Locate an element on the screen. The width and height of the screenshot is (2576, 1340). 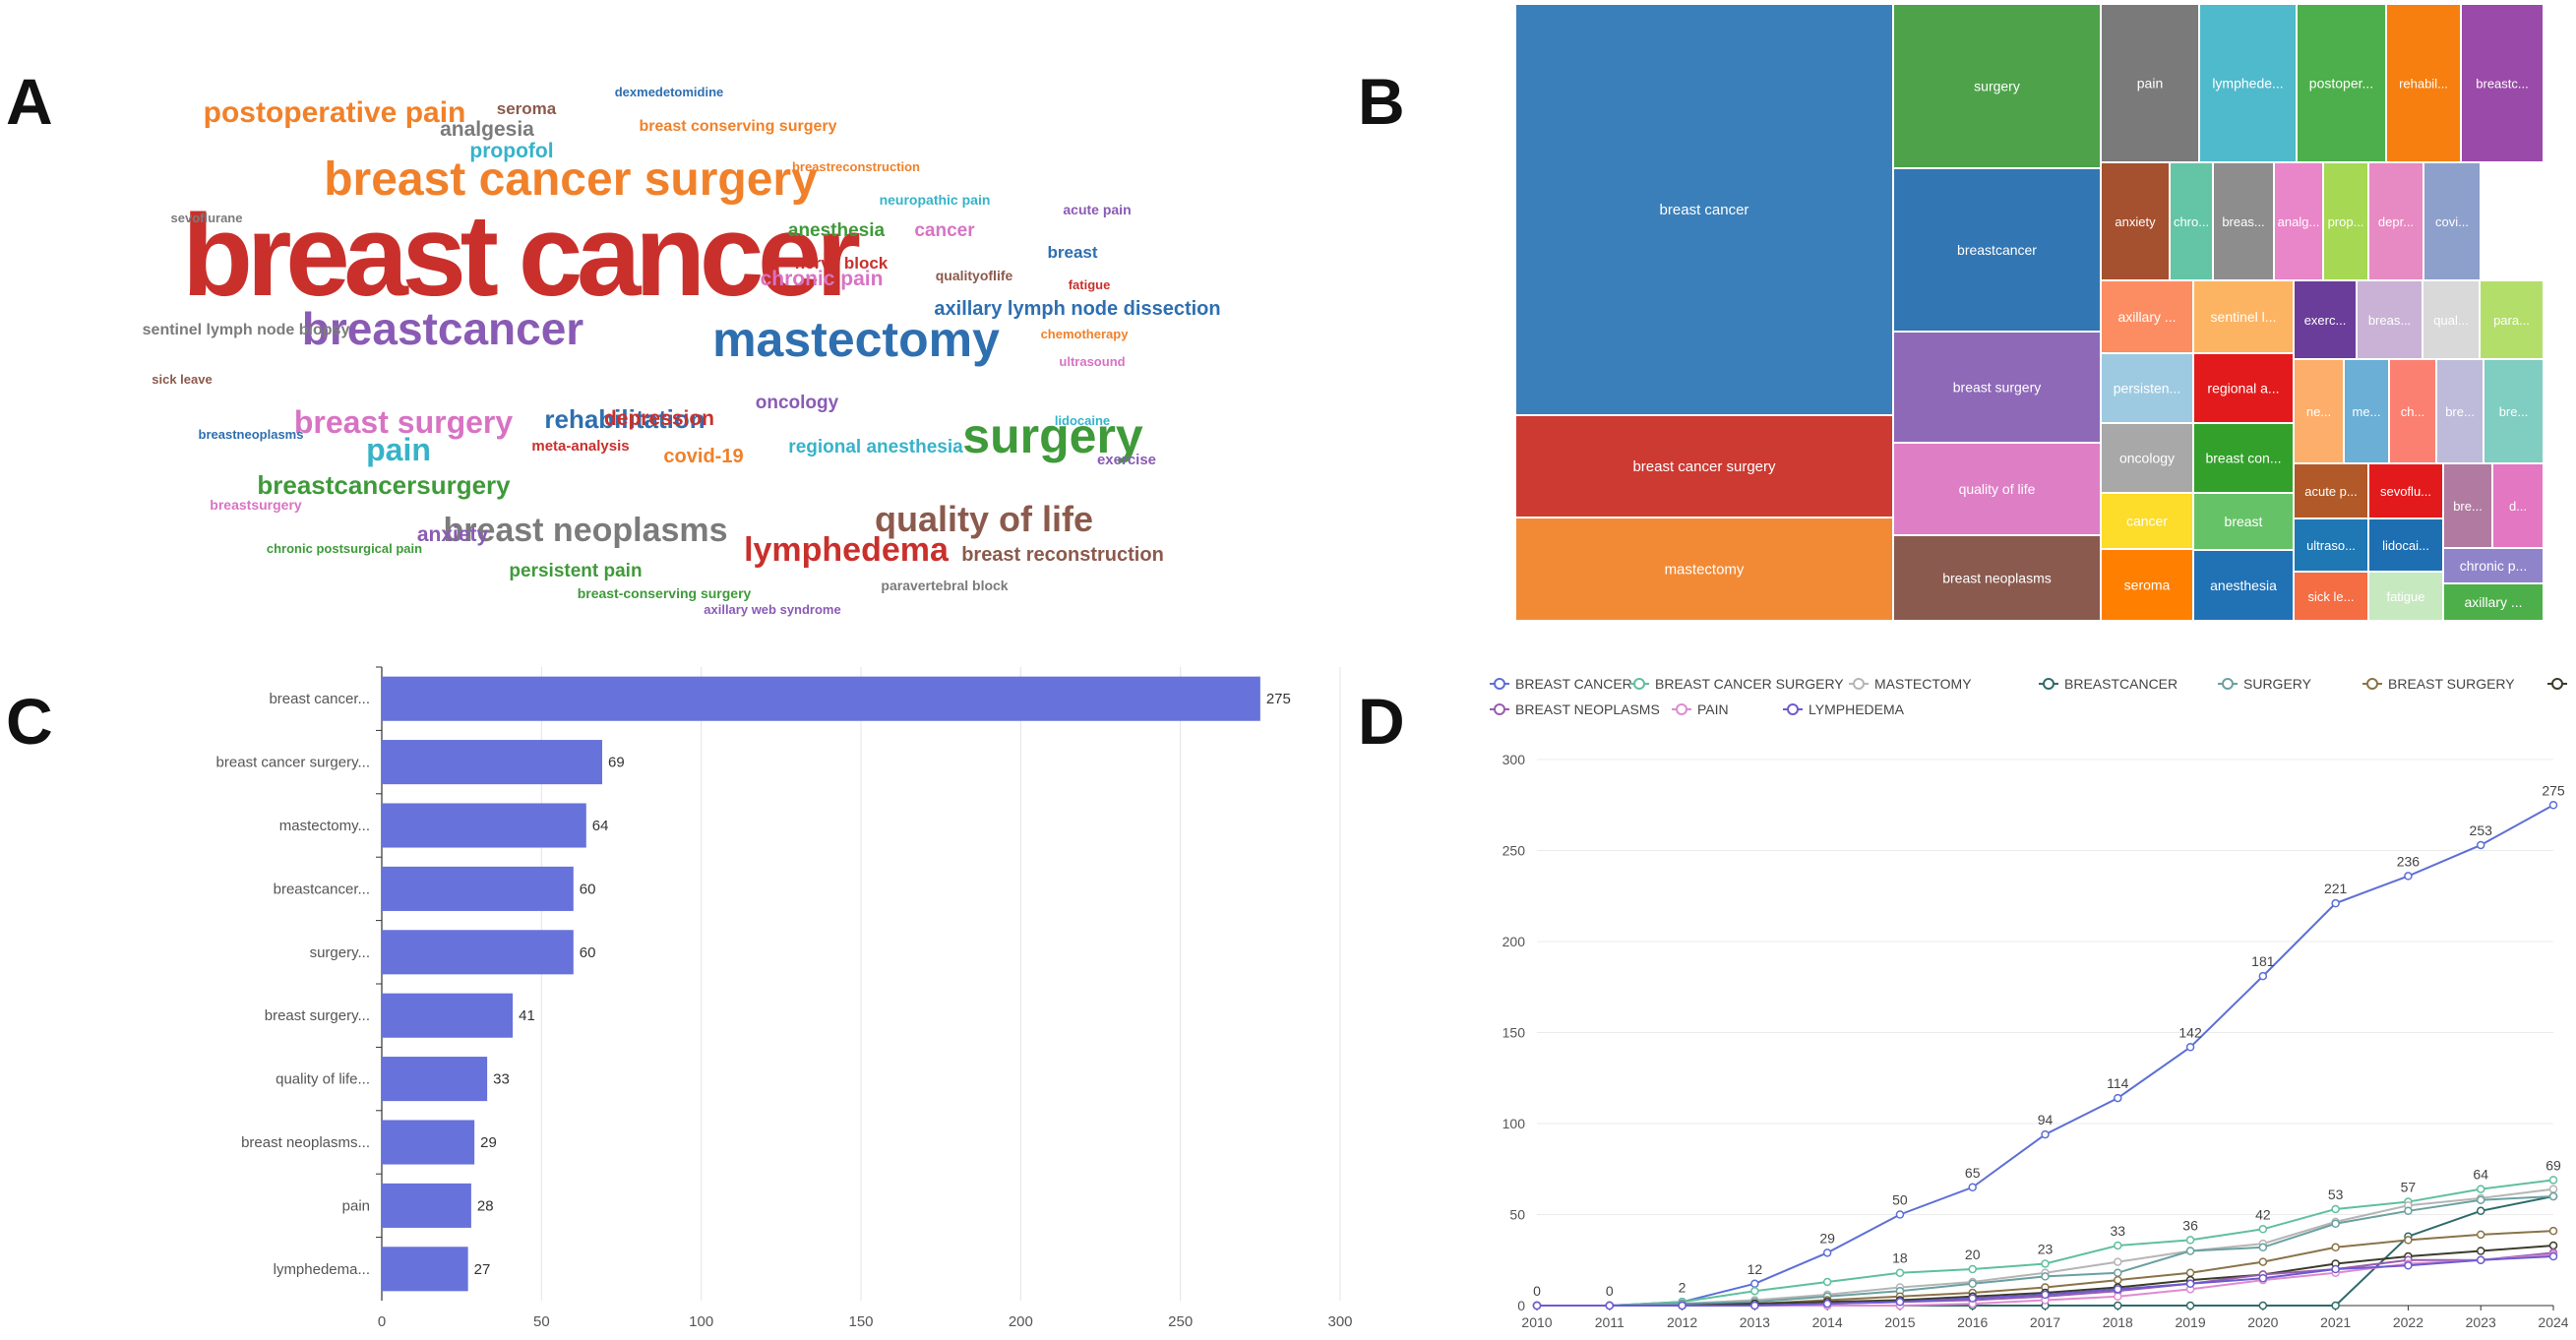
treemap-cell-breast-41: breast is located at coordinates (2243, 521).